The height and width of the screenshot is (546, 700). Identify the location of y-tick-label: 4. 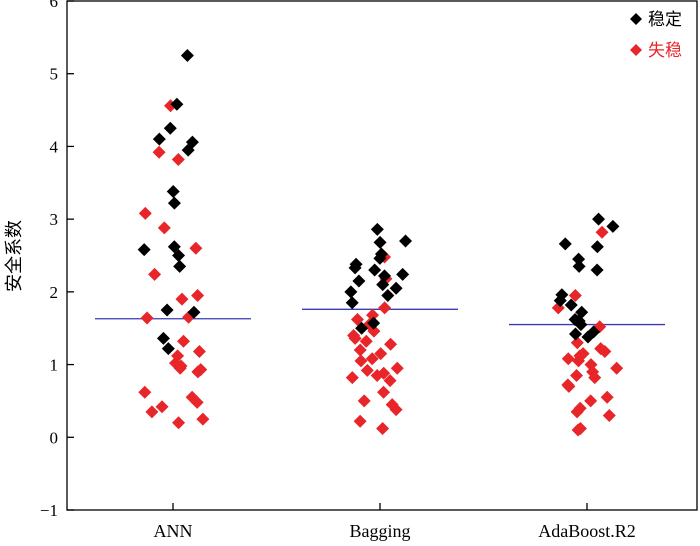
(54, 146).